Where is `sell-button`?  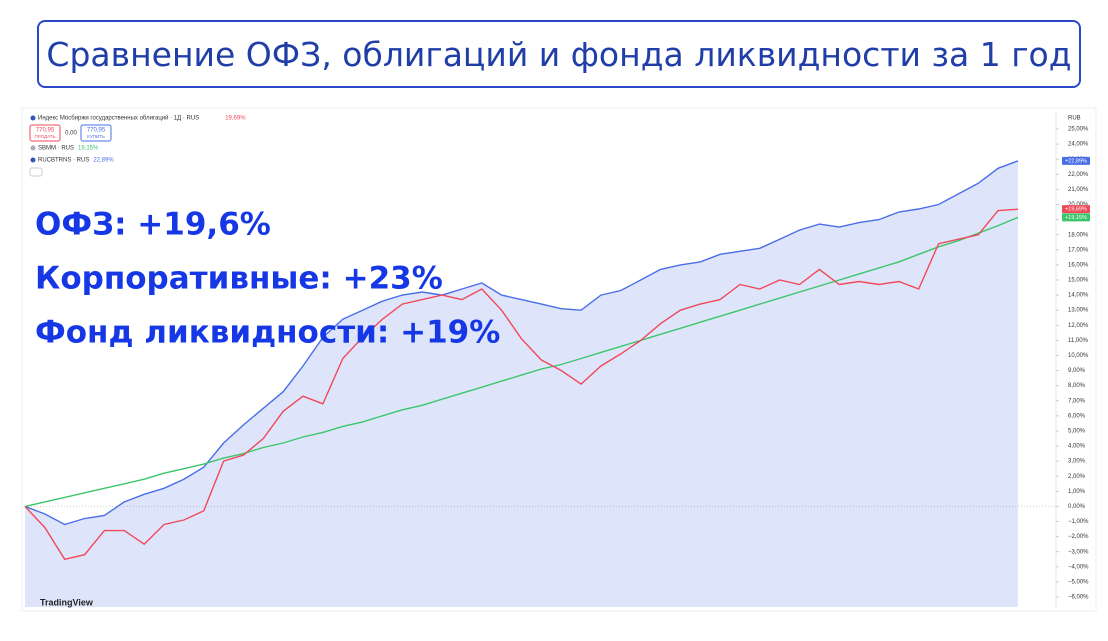 sell-button is located at coordinates (45, 133).